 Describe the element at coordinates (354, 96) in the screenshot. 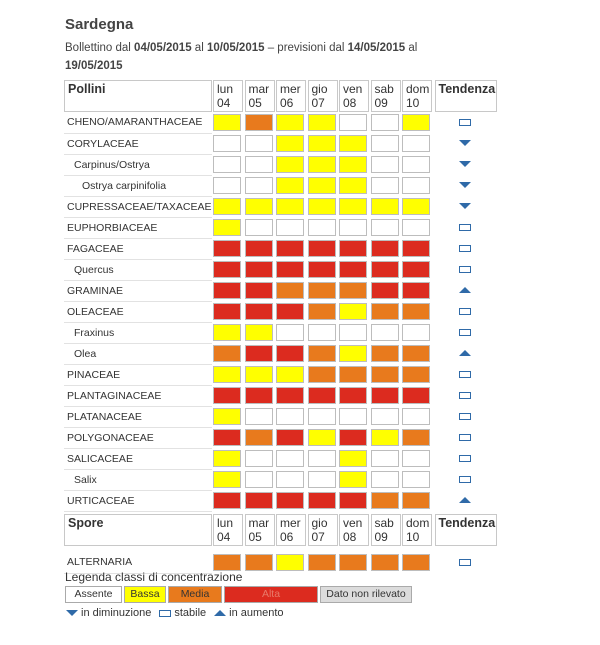

I see `day-header: ven 08` at that location.